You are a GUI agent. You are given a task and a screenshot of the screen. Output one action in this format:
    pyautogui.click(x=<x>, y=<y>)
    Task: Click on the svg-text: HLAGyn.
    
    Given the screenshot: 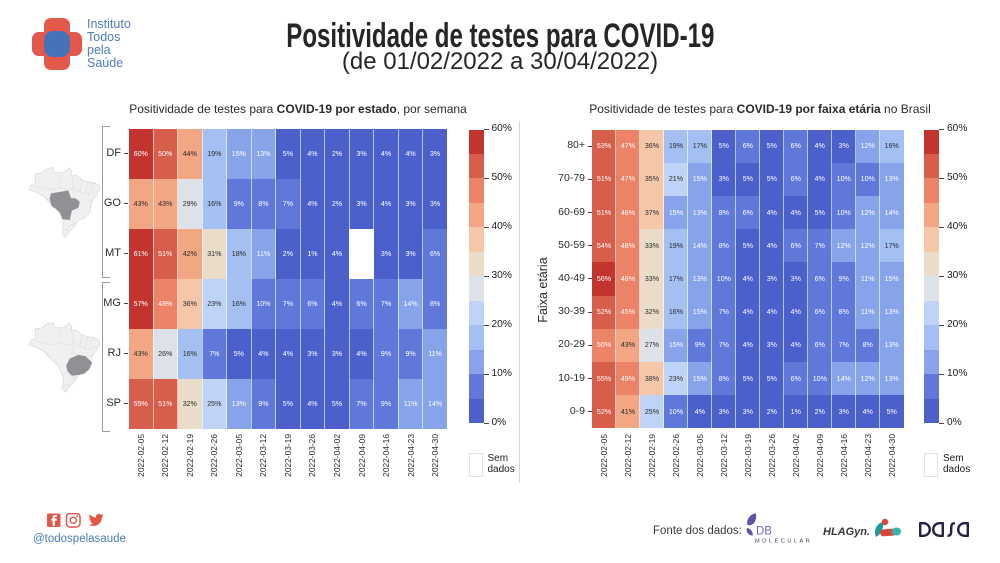 What is the action you would take?
    pyautogui.click(x=846, y=532)
    